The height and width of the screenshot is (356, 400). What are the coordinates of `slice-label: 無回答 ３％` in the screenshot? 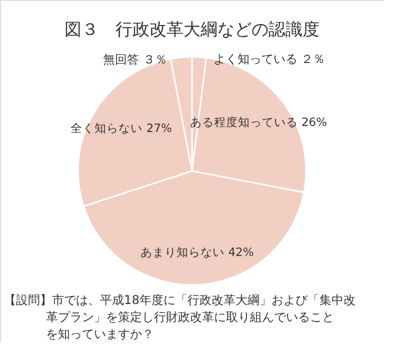 It's located at (135, 59).